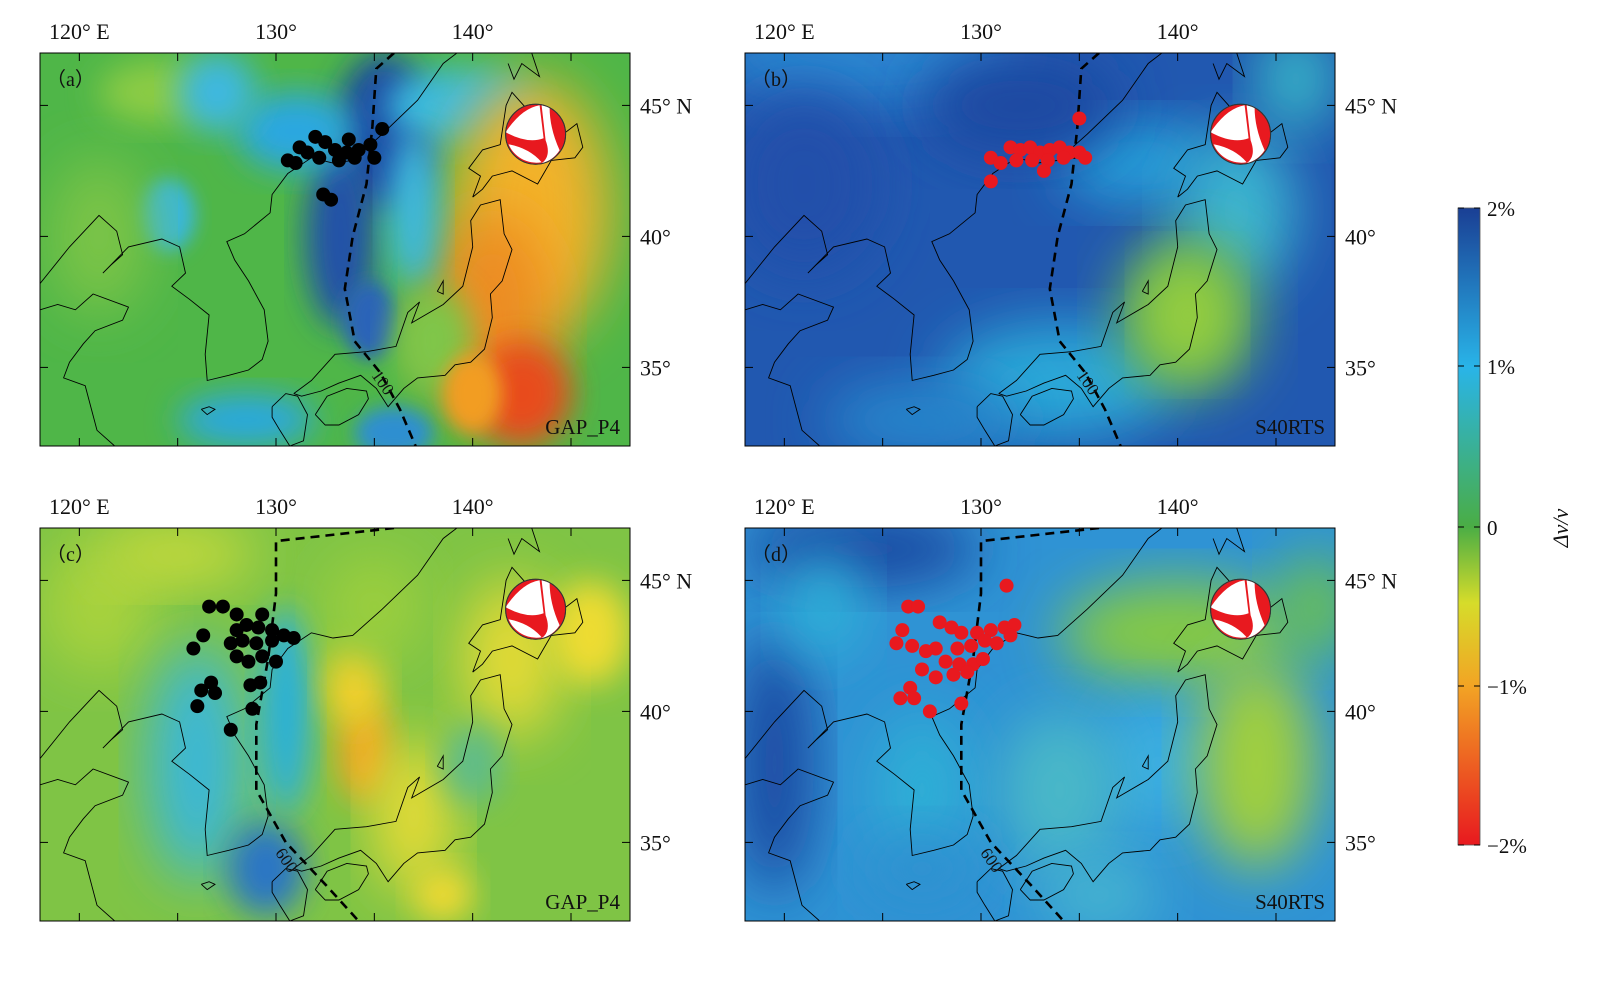  What do you see at coordinates (1501, 367) in the screenshot?
I see `colorbar-tick-label: 1%` at bounding box center [1501, 367].